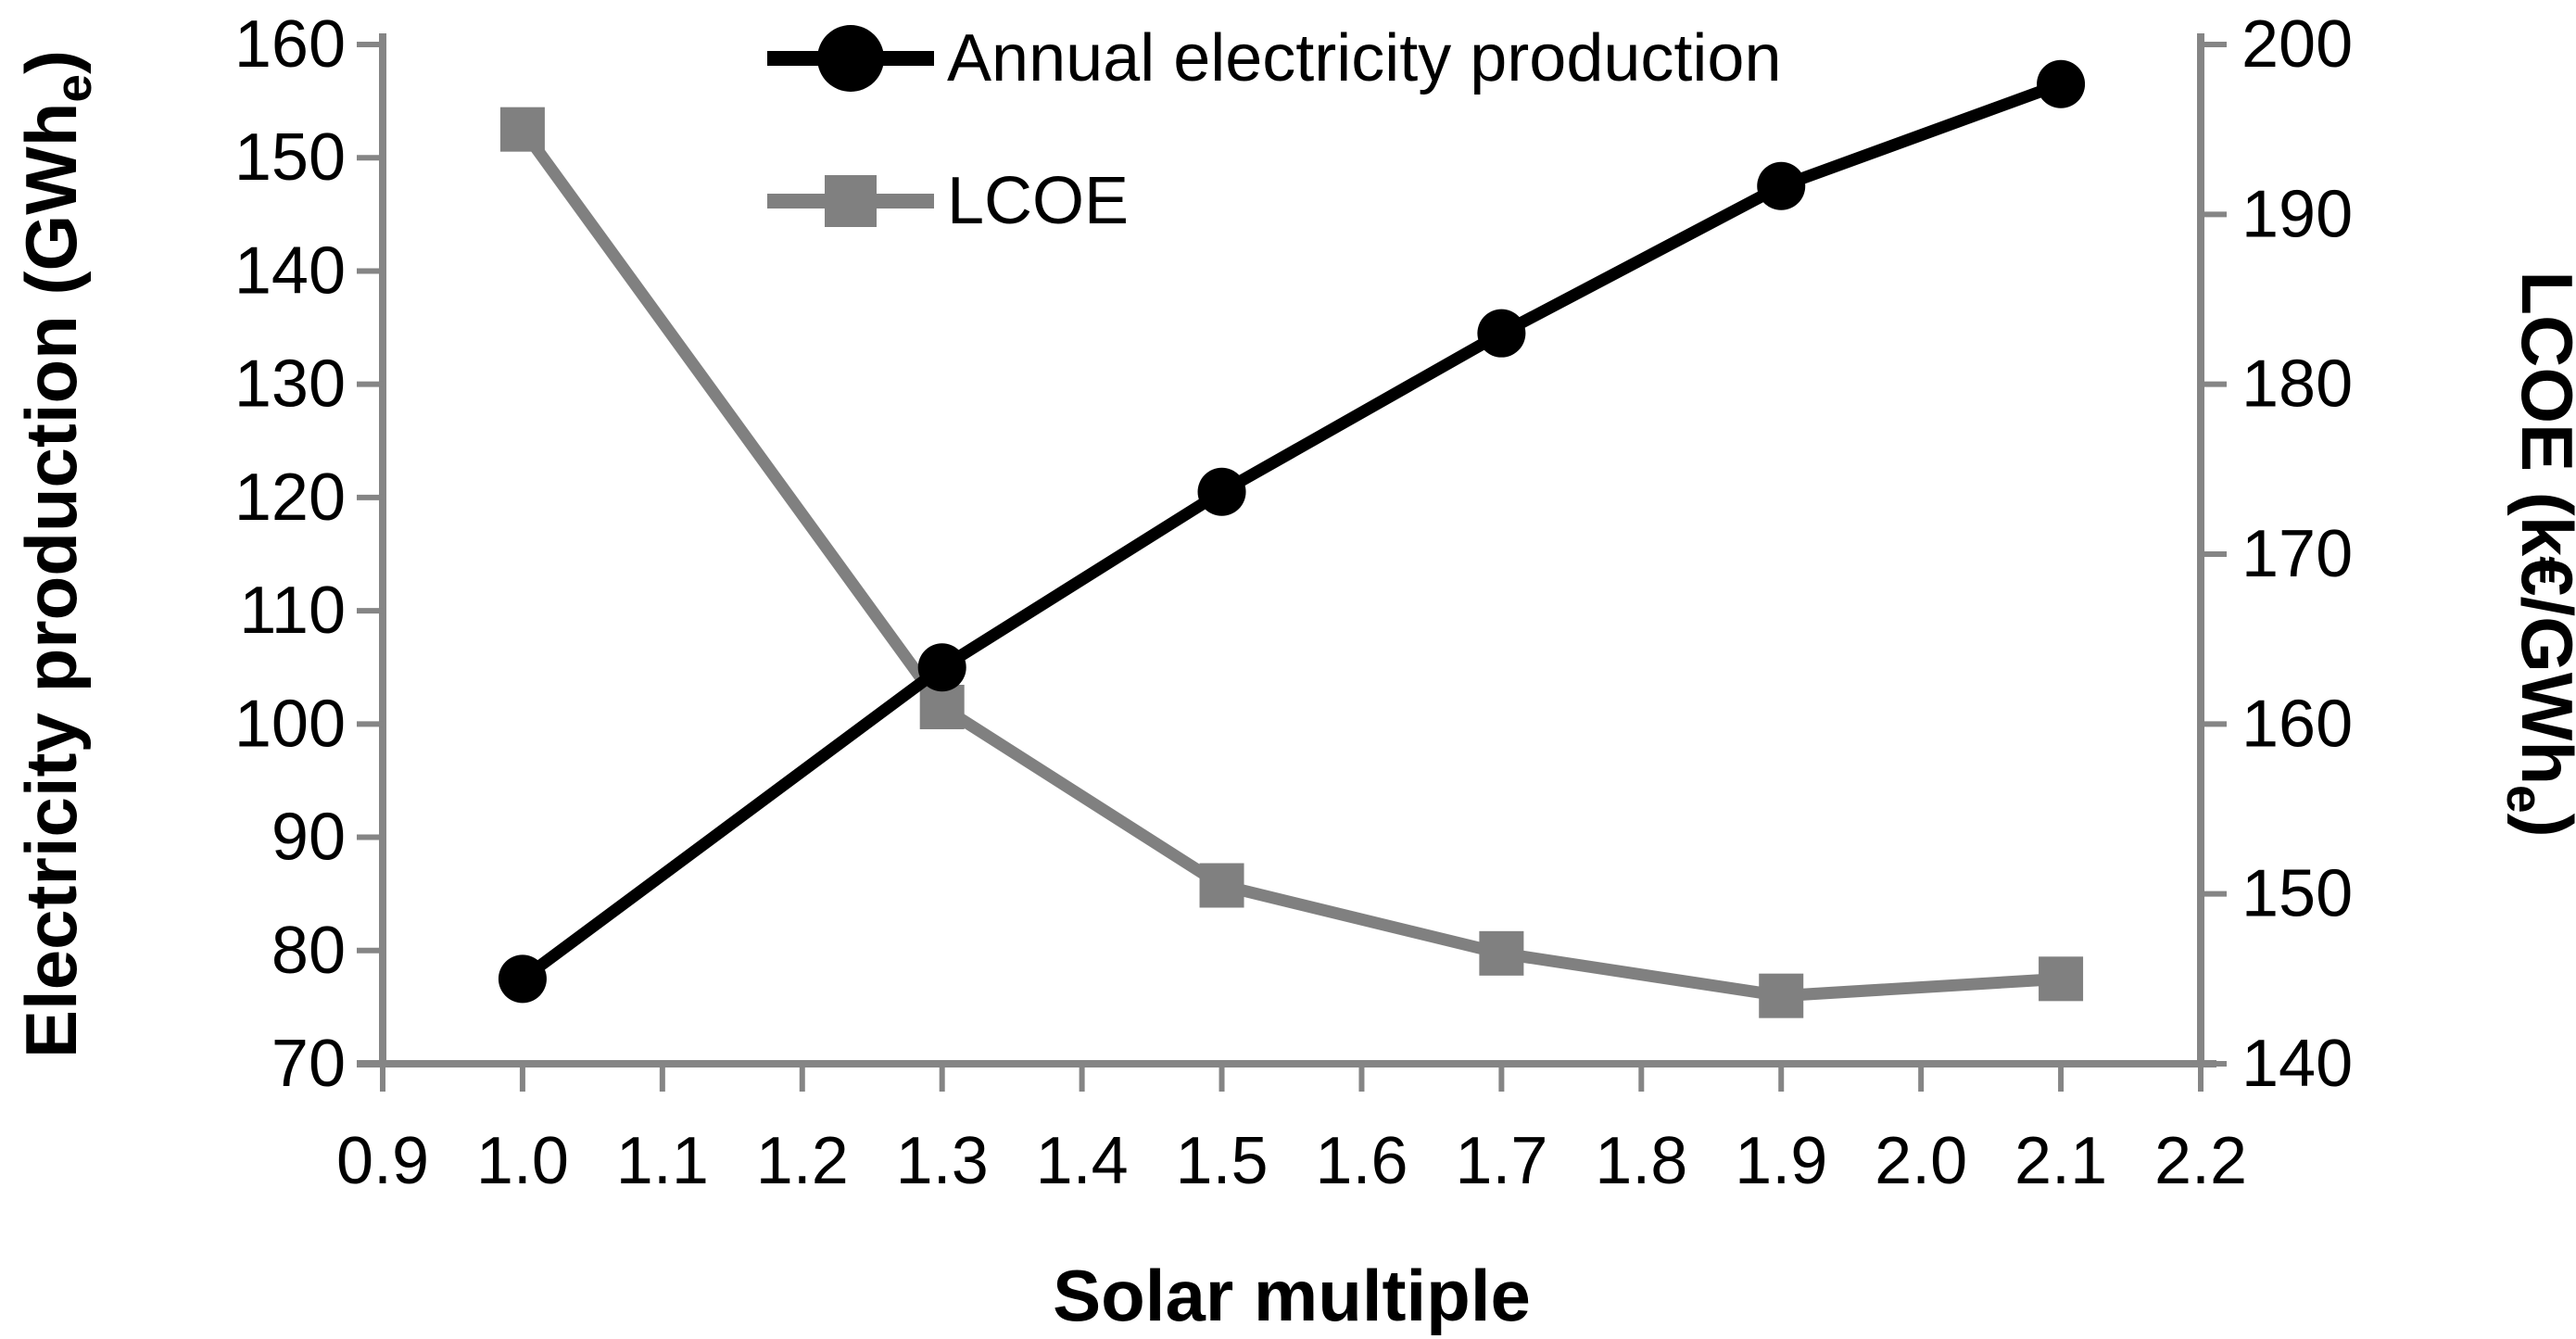 This screenshot has width=2576, height=1339. I want to click on x-axis-tick-label: 1.8, so click(1641, 1161).